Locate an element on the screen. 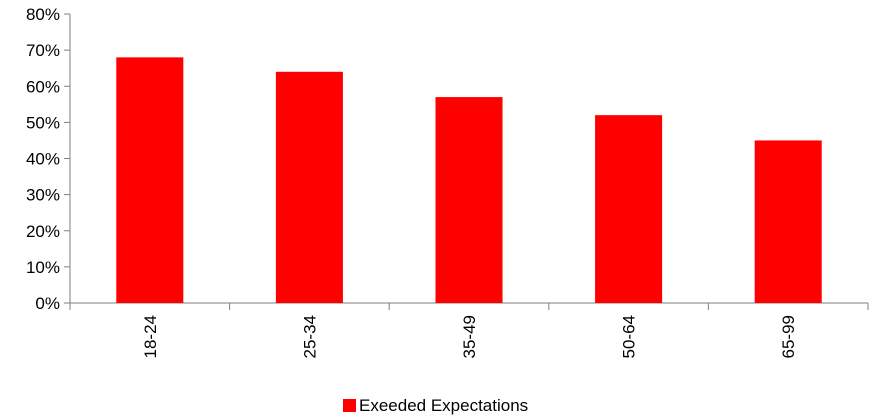 This screenshot has height=416, width=869. x-tick-label: 35-49 is located at coordinates (469, 336).